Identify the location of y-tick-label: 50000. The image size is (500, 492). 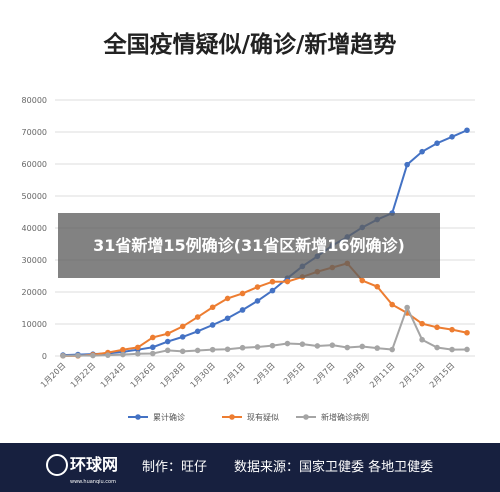
(34, 196).